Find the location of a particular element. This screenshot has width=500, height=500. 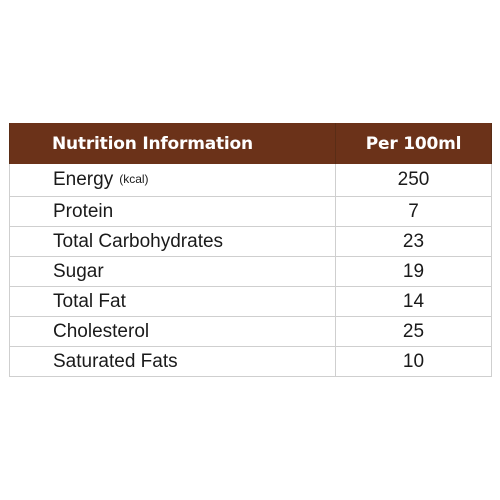

table-row: Protein 7 is located at coordinates (250, 211).